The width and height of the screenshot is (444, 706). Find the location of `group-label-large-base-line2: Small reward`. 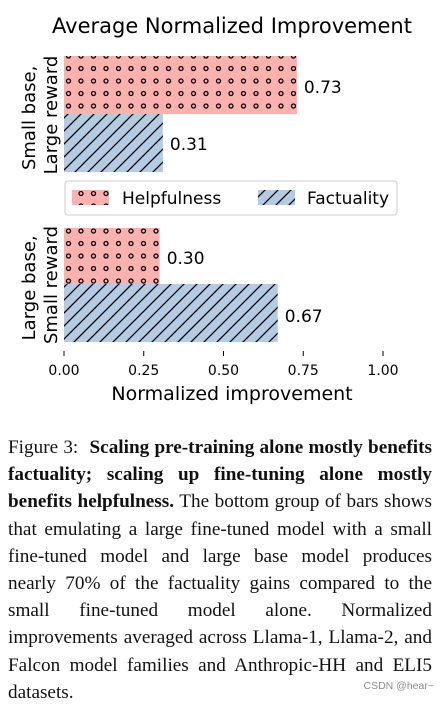

group-label-large-base-line2: Small reward is located at coordinates (51, 285).